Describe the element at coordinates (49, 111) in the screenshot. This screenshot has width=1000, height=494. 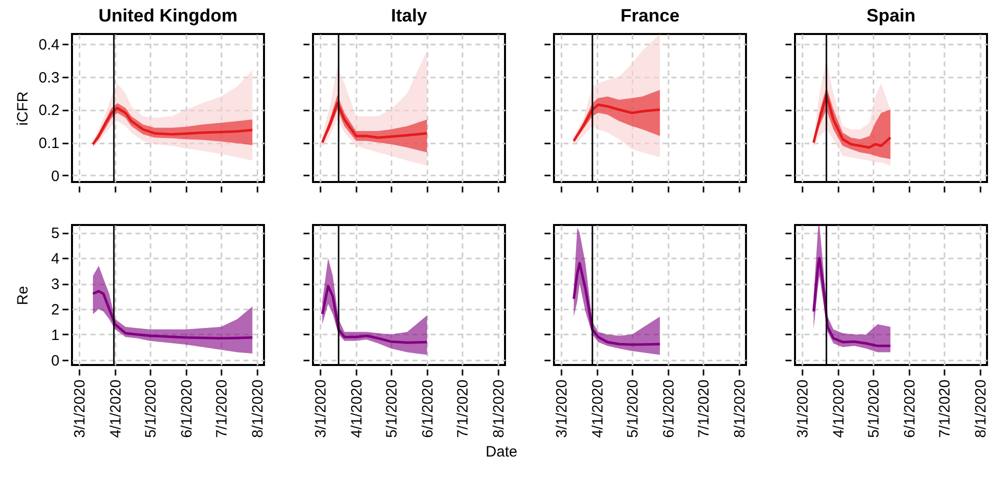
I see `y-tick-label: 0.2` at that location.